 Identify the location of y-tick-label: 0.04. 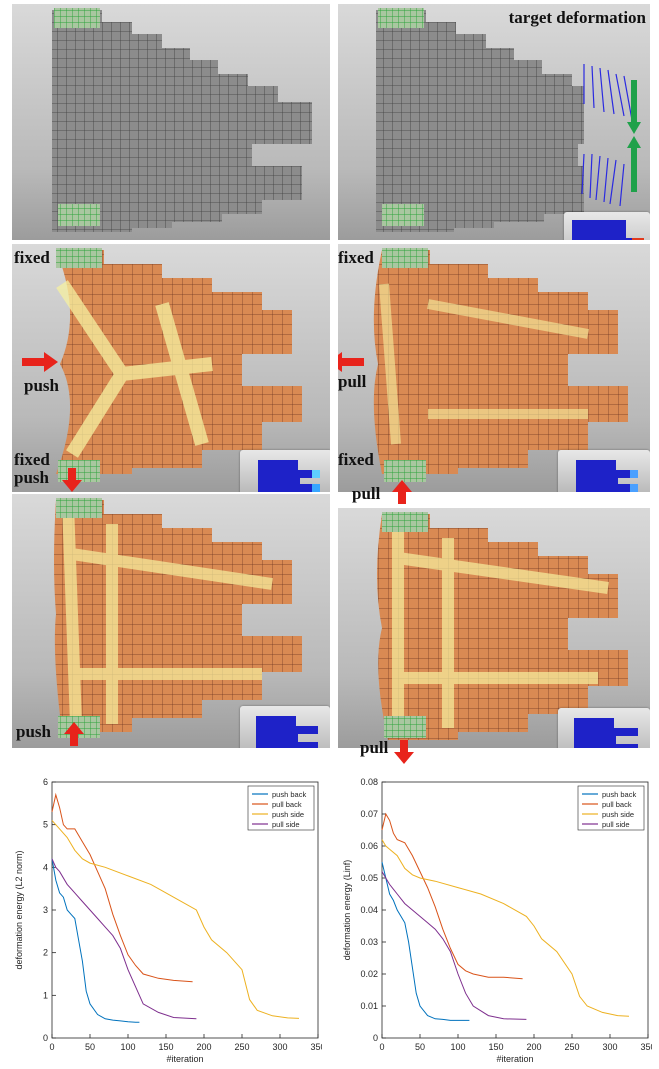
(369, 910).